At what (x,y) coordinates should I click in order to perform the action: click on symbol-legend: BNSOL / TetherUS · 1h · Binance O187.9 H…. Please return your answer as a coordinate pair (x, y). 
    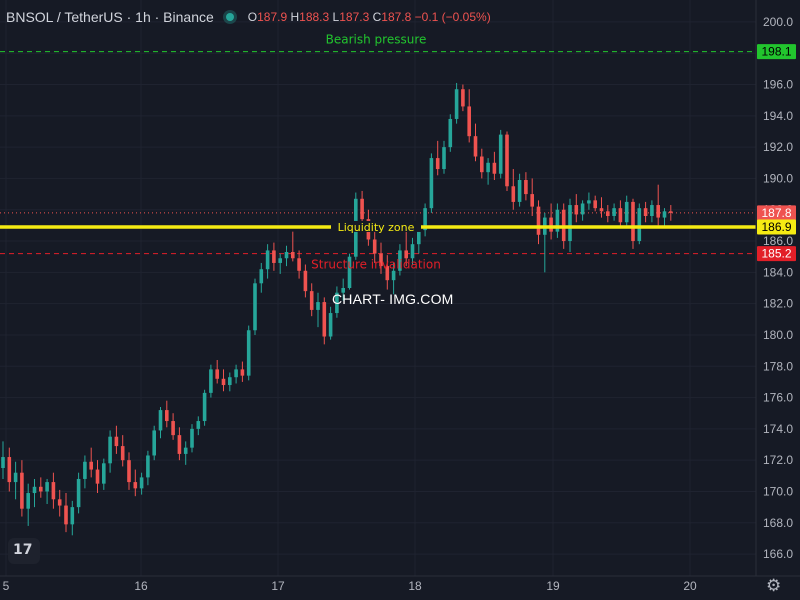
    Looking at the image, I should click on (248, 17).